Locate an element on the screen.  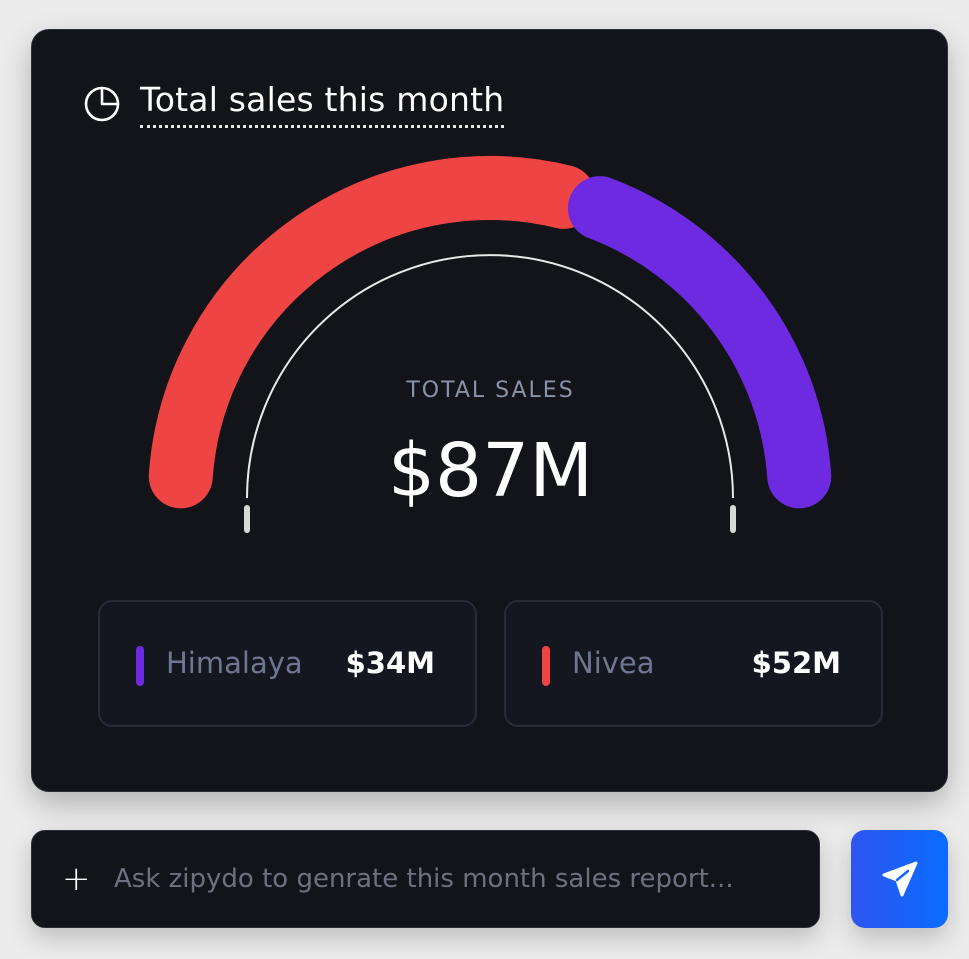
total-sales-value: $87M is located at coordinates (490, 471).